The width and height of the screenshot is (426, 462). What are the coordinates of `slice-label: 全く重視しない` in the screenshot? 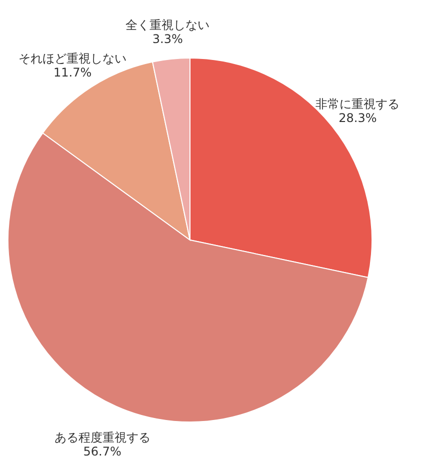 It's located at (168, 25).